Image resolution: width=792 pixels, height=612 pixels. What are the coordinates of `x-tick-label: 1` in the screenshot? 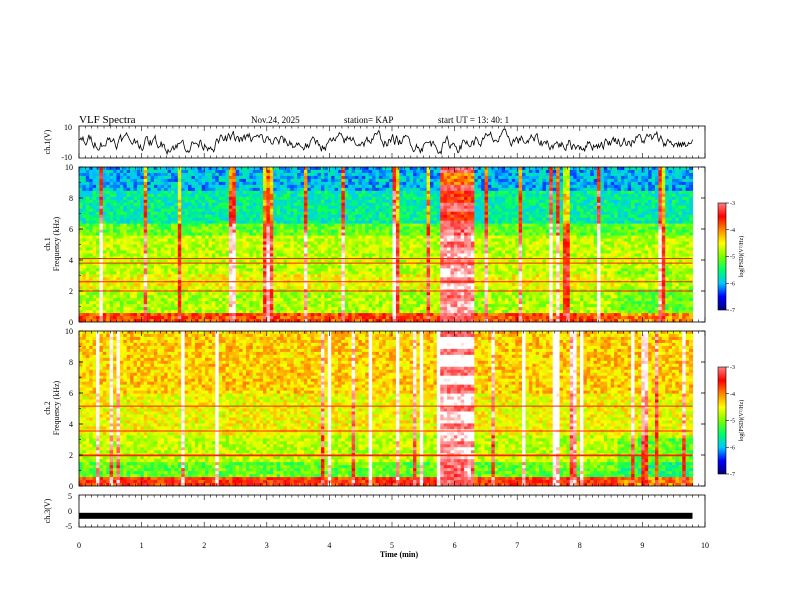 It's located at (142, 545).